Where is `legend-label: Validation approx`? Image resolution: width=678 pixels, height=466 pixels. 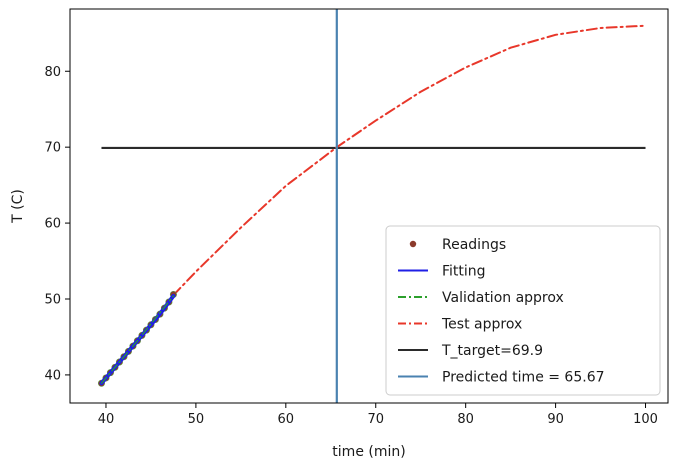
legend-label: Validation approx is located at coordinates (503, 298).